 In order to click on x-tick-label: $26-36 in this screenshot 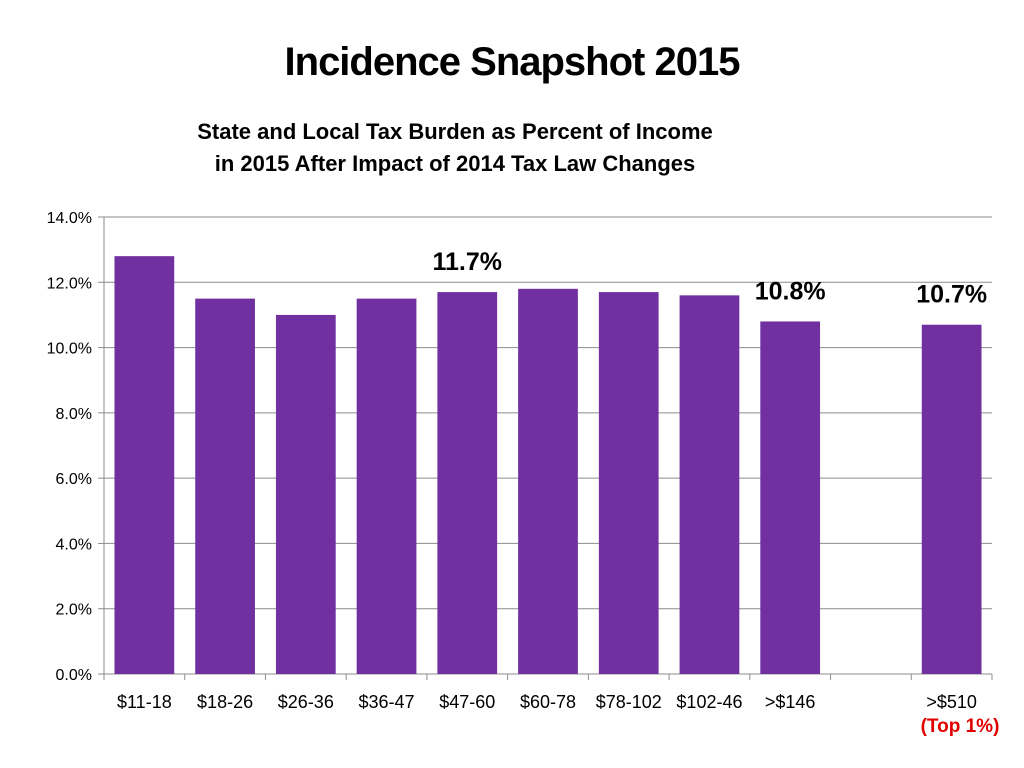, I will do `click(306, 702)`.